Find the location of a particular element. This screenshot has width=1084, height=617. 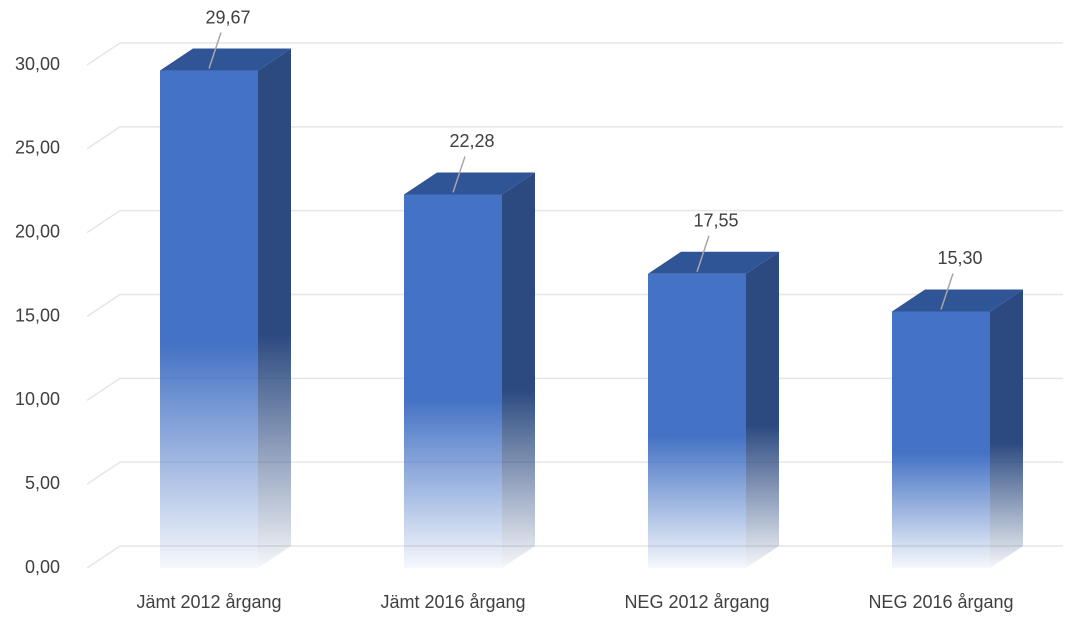

y-tick-label: 20,00 is located at coordinates (37, 231).